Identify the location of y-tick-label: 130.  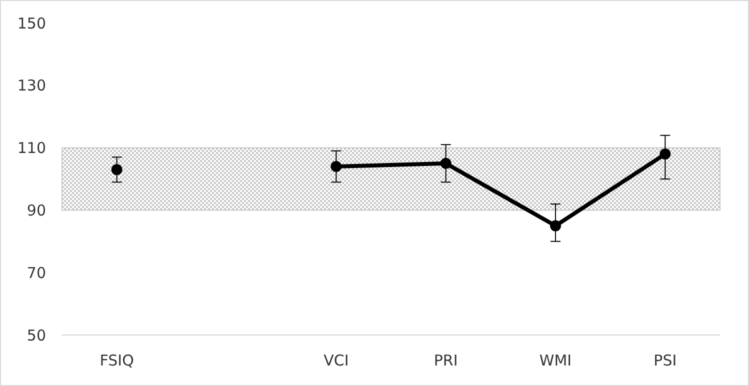
(31, 85).